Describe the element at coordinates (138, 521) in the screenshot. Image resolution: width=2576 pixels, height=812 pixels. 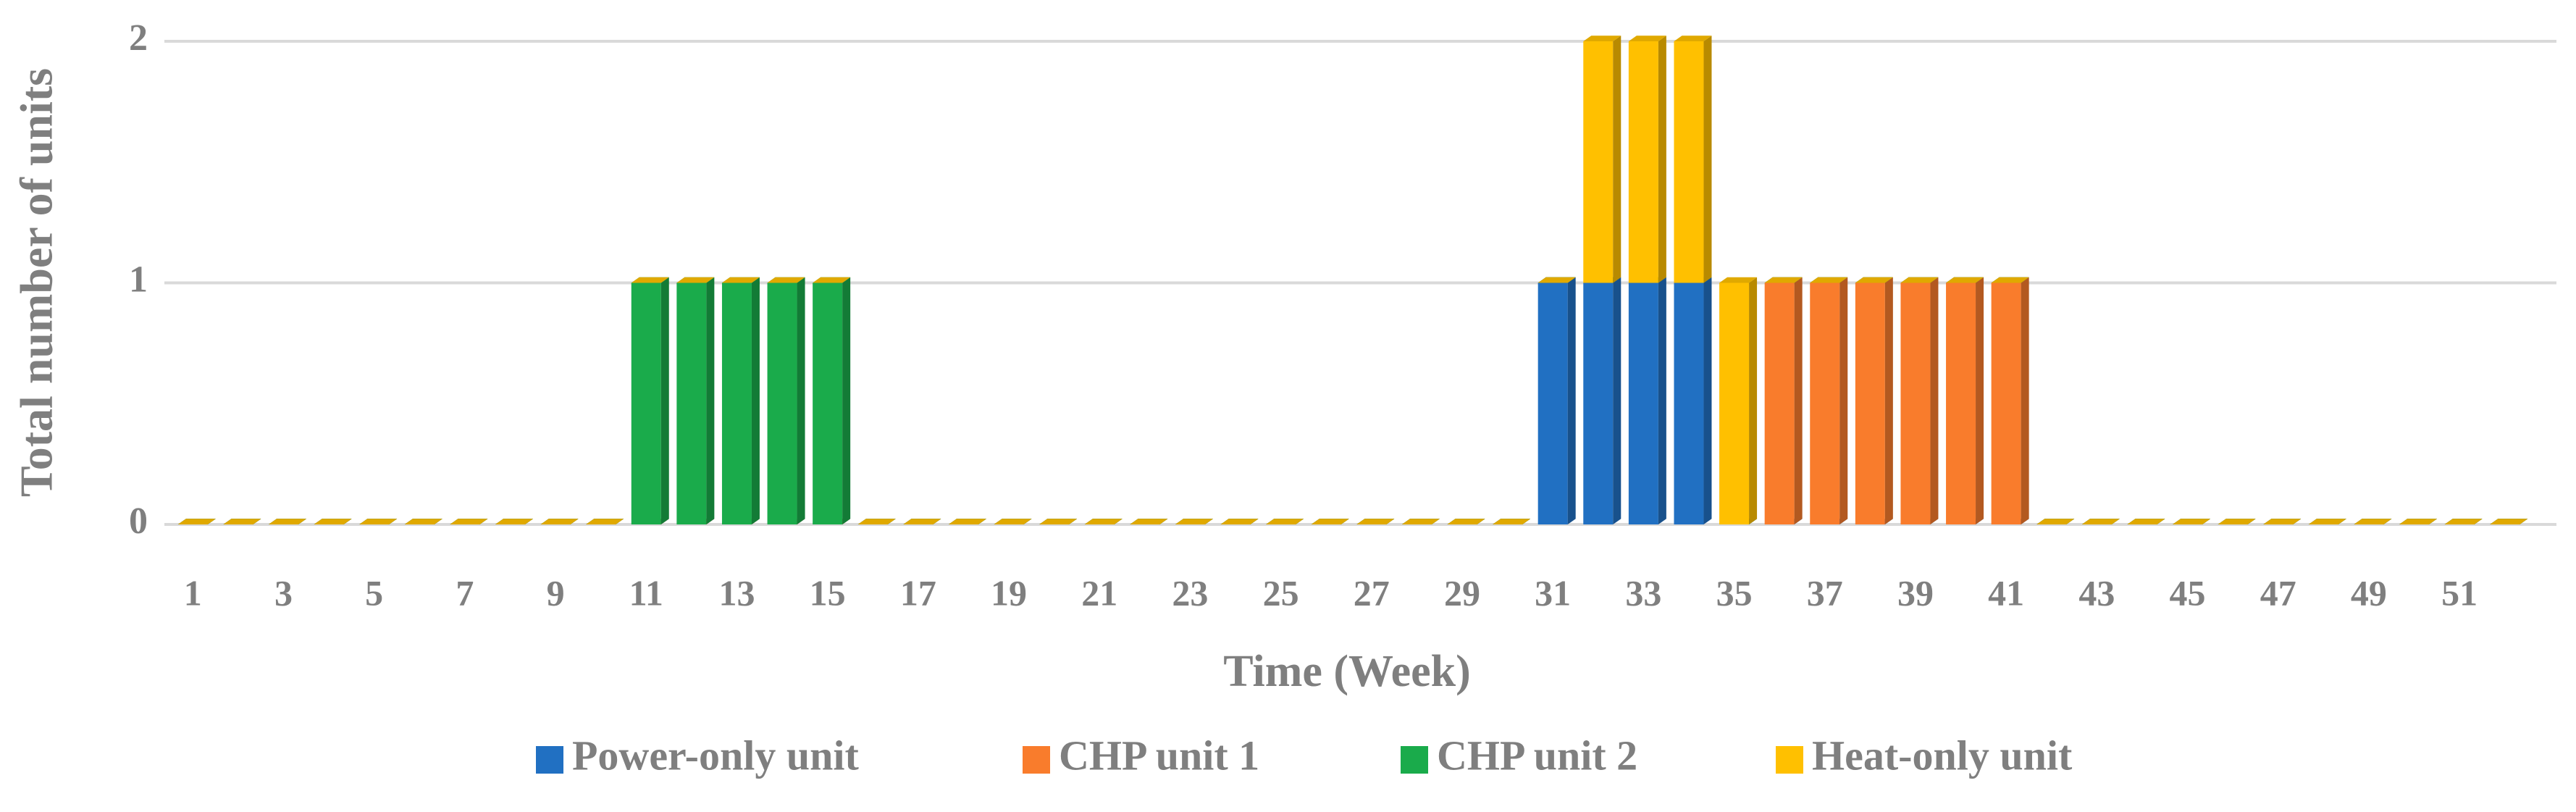
I see `y-tick-label: 0` at that location.